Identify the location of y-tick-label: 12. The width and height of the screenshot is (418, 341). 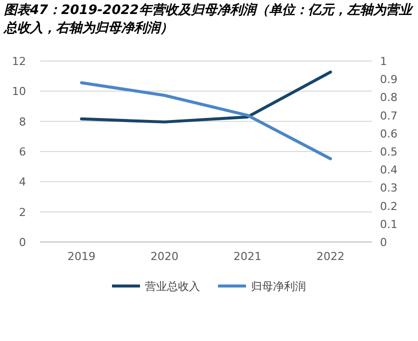
(19, 61).